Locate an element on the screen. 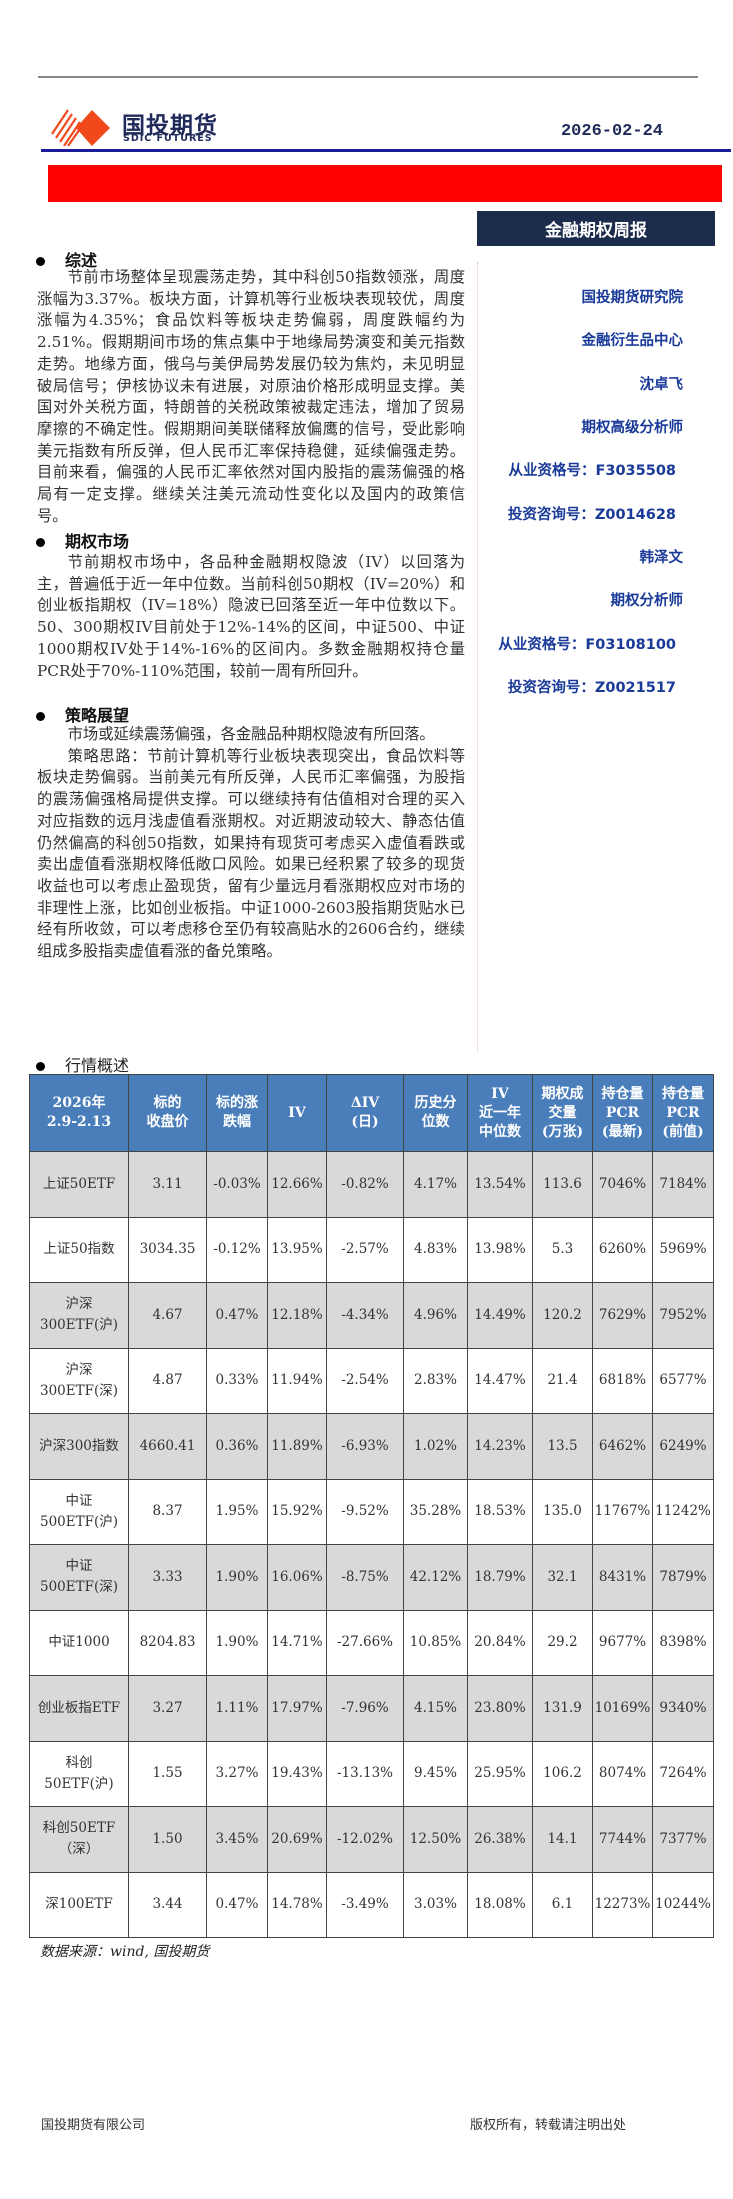 This screenshot has width=733, height=2199. table-cell: 12273% is located at coordinates (622, 1904).